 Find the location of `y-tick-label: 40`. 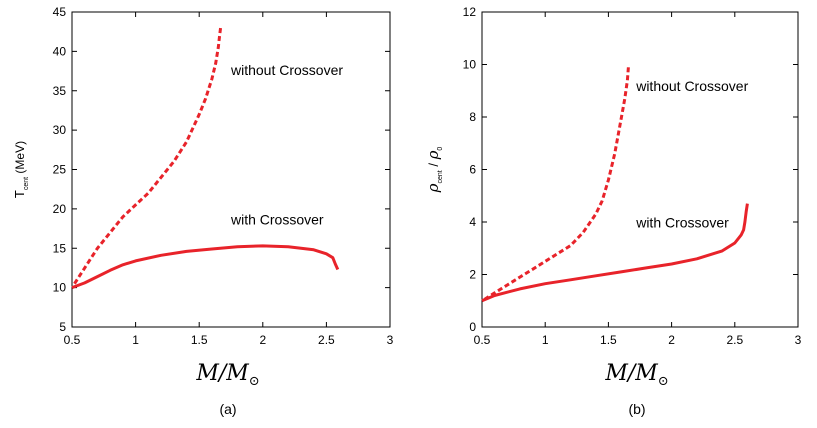

y-tick-label: 40 is located at coordinates (60, 51).